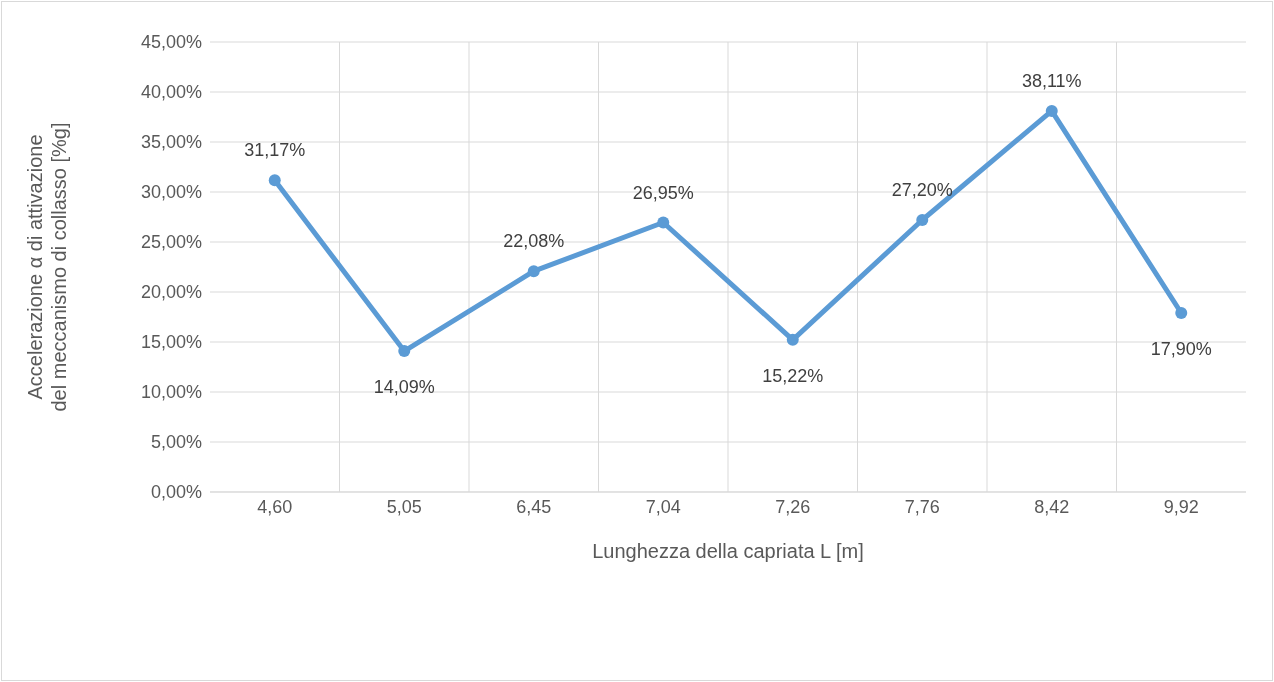 Image resolution: width=1274 pixels, height=682 pixels. What do you see at coordinates (793, 506) in the screenshot?
I see `x-tick-label: 7,26` at bounding box center [793, 506].